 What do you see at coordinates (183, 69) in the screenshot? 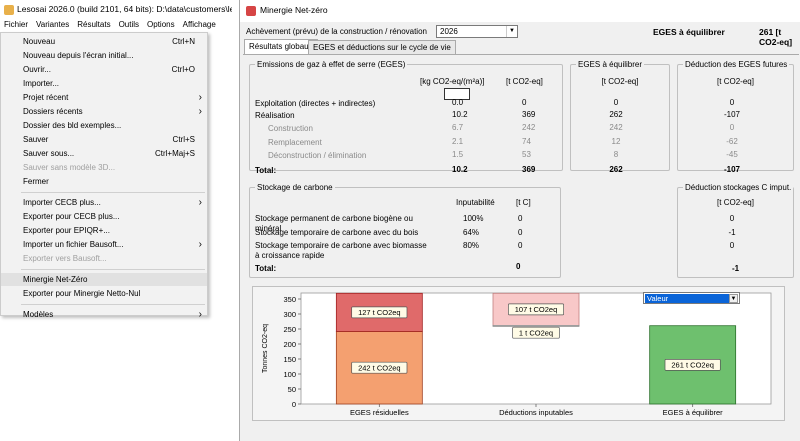
I see `menu-item-shortcut: Ctrl+O` at bounding box center [183, 69].